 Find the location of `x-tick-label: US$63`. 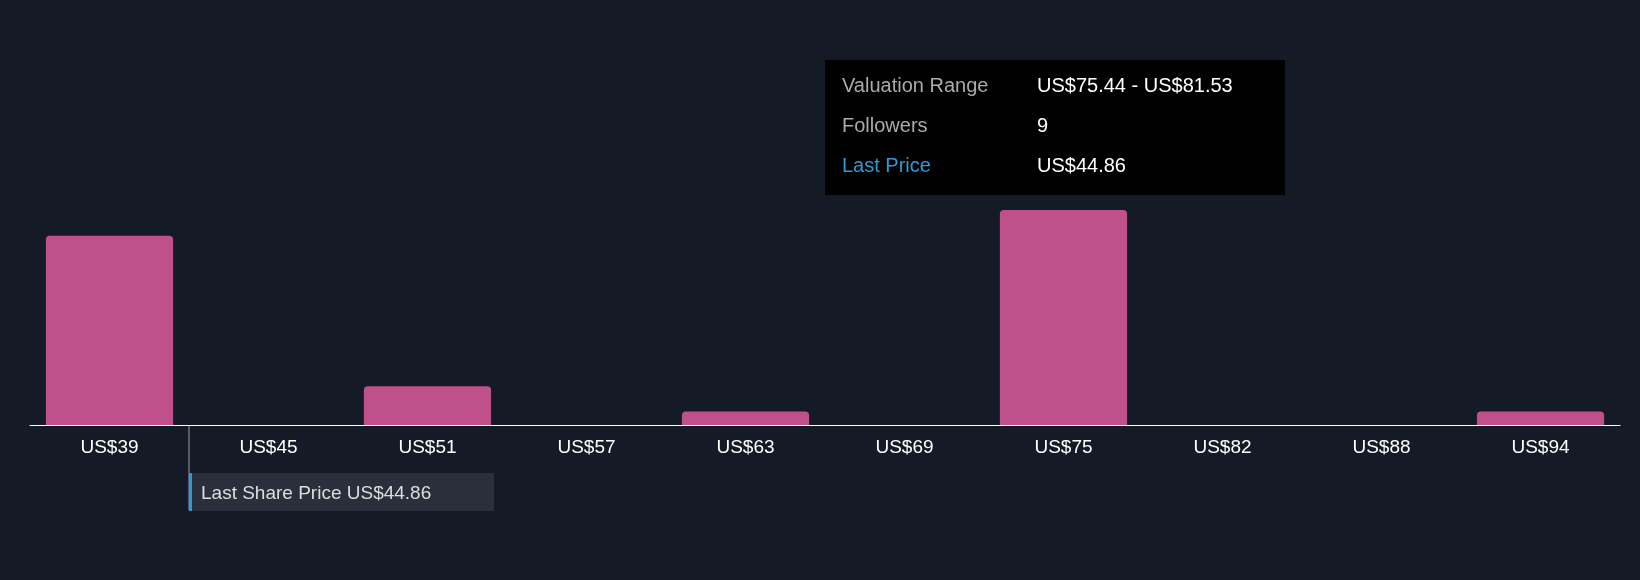

x-tick-label: US$63 is located at coordinates (745, 446).